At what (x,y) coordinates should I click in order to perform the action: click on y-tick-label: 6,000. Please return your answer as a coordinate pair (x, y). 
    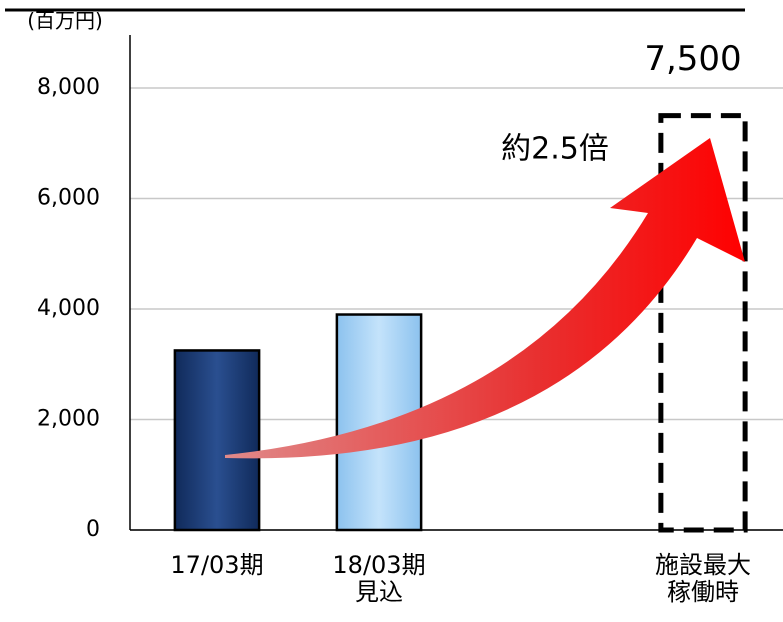
    Looking at the image, I should click on (68, 198).